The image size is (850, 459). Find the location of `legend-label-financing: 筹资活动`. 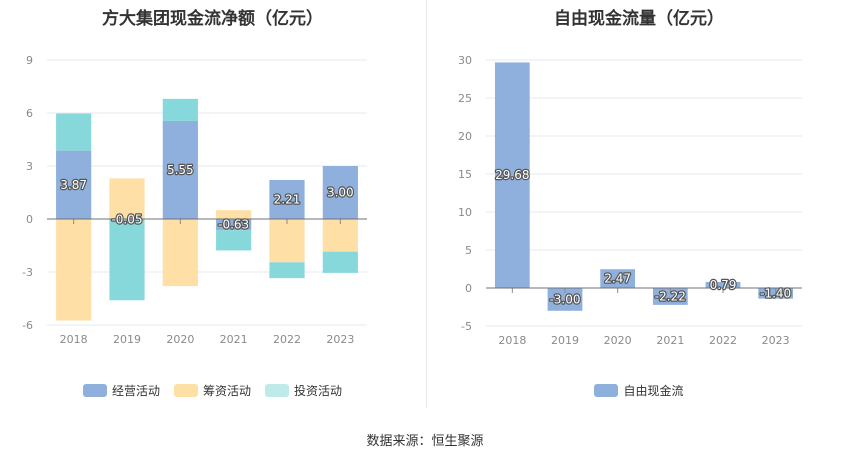

legend-label-financing: 筹资活动 is located at coordinates (226, 391).